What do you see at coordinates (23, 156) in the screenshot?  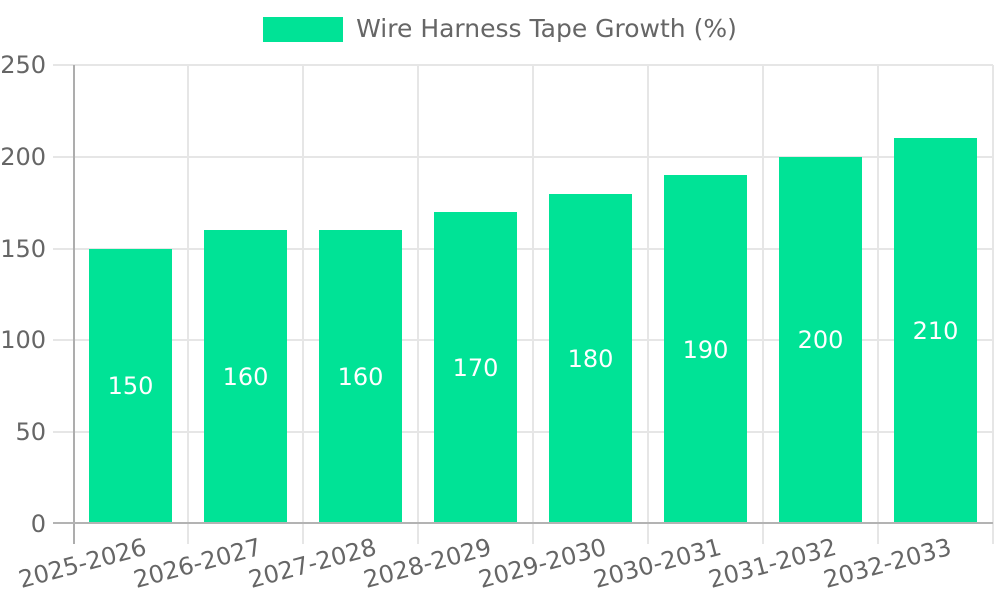 I see `y-tick-label: 200` at bounding box center [23, 156].